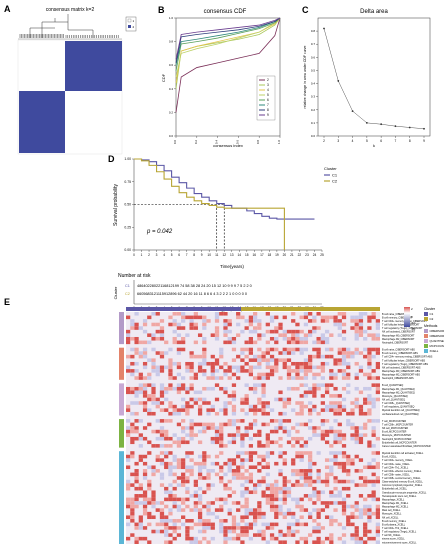  I want to click on heatmap-row-label: Granulocyte-monocyte progenitor_XCELL, so click(404, 492).